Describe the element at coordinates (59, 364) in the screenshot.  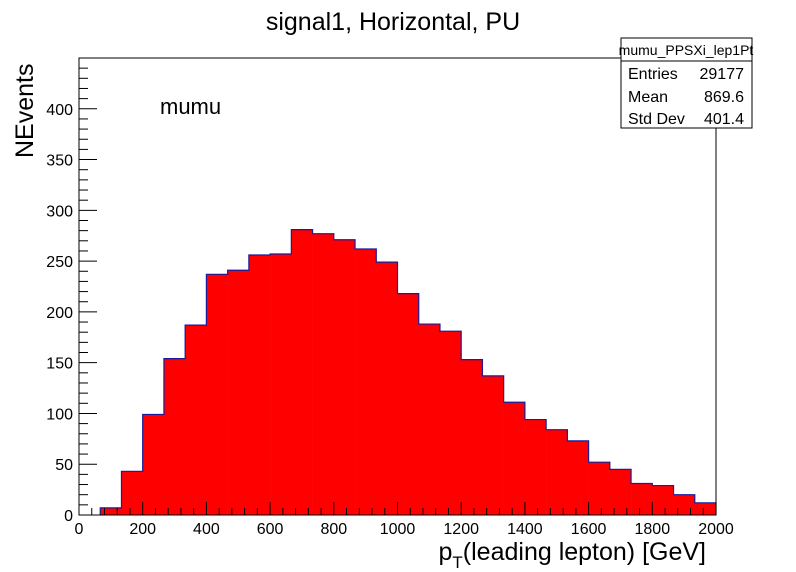
I see `y-tick-label: 150` at that location.